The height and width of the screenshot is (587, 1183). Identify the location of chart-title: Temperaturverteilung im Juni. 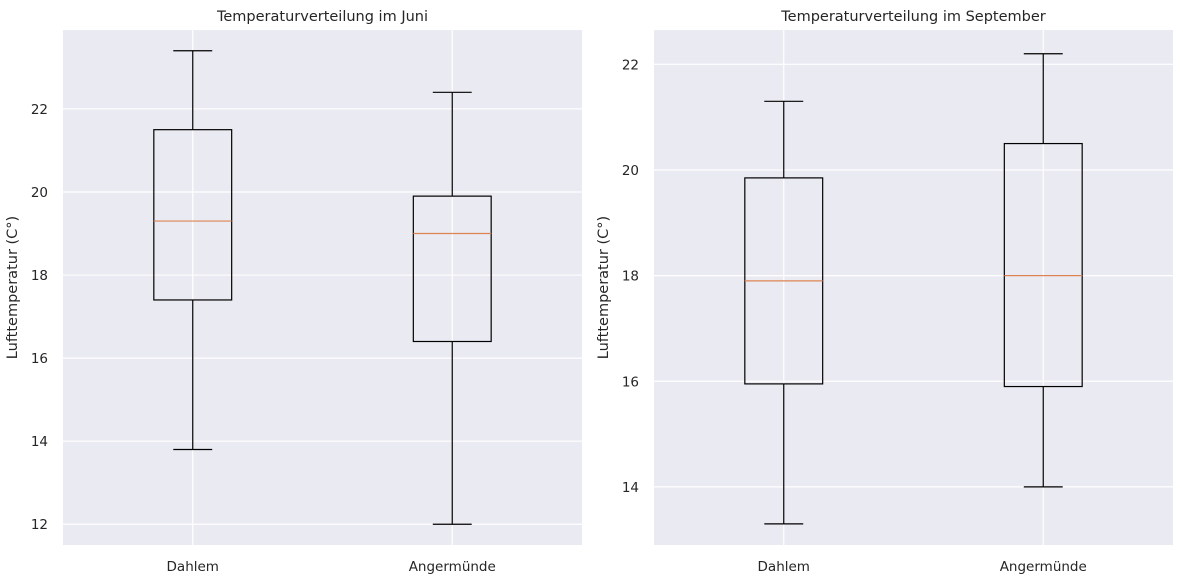
(322, 17).